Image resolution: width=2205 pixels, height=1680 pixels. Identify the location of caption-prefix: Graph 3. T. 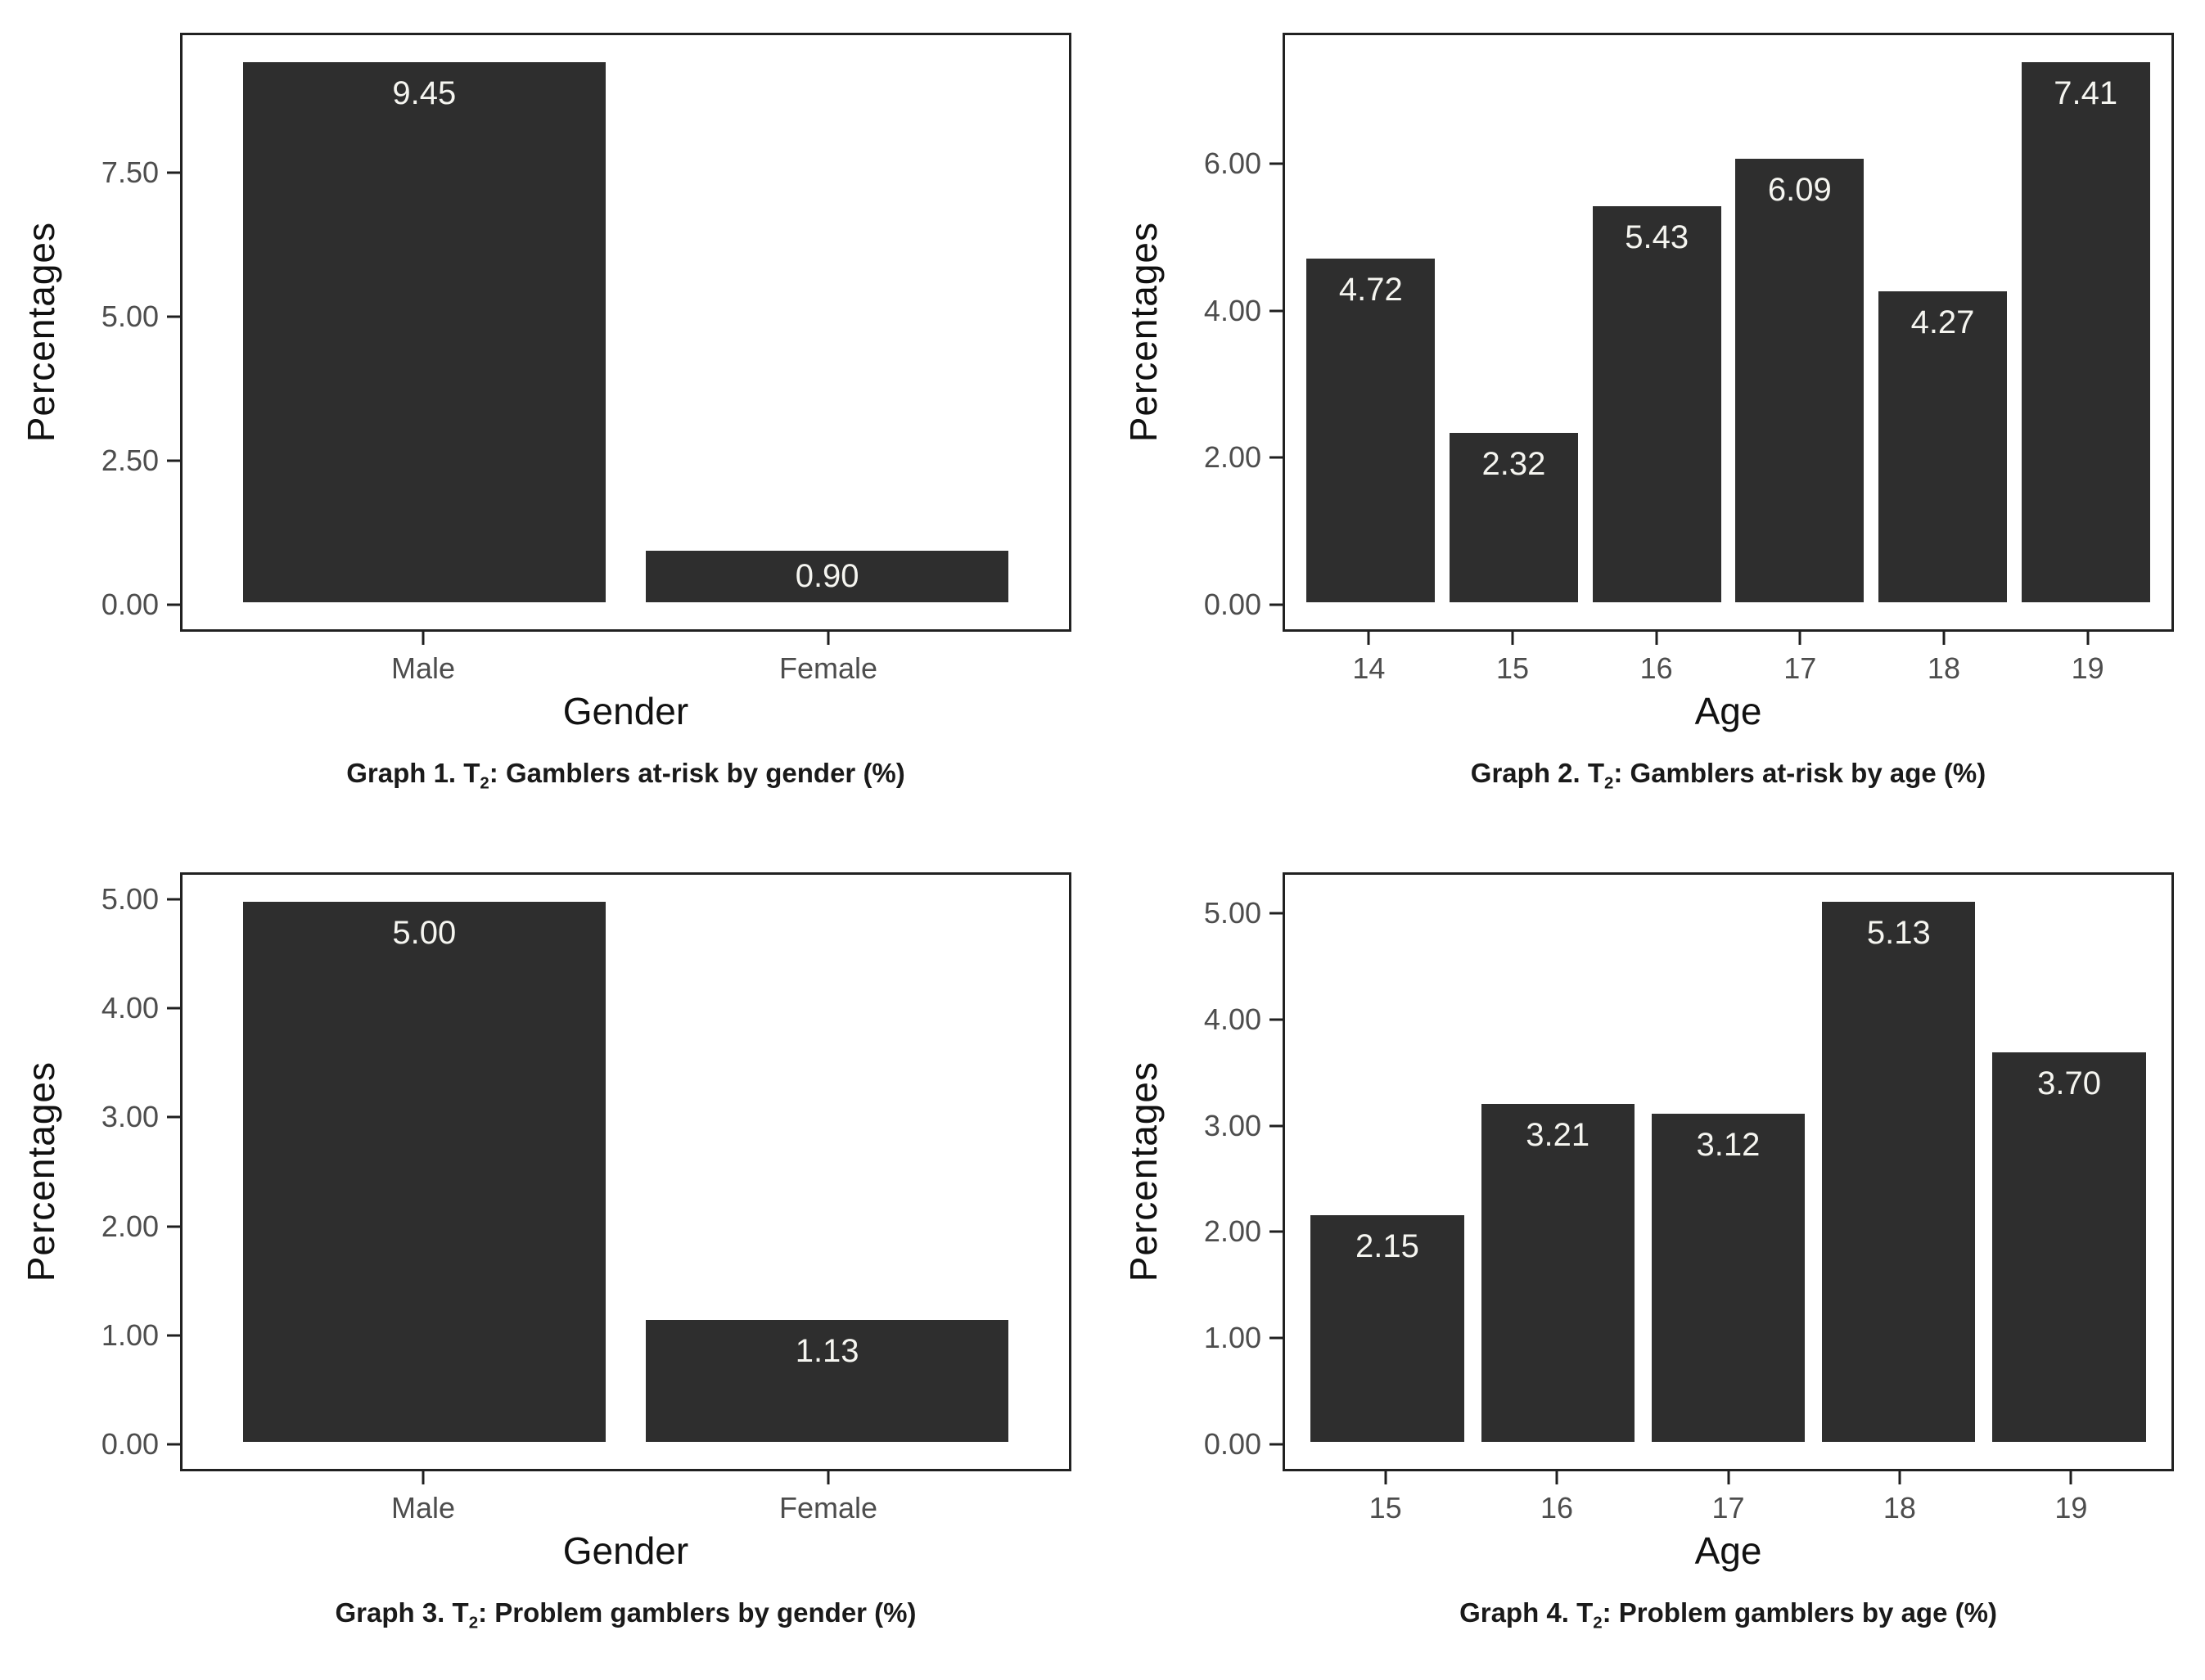
(402, 1613).